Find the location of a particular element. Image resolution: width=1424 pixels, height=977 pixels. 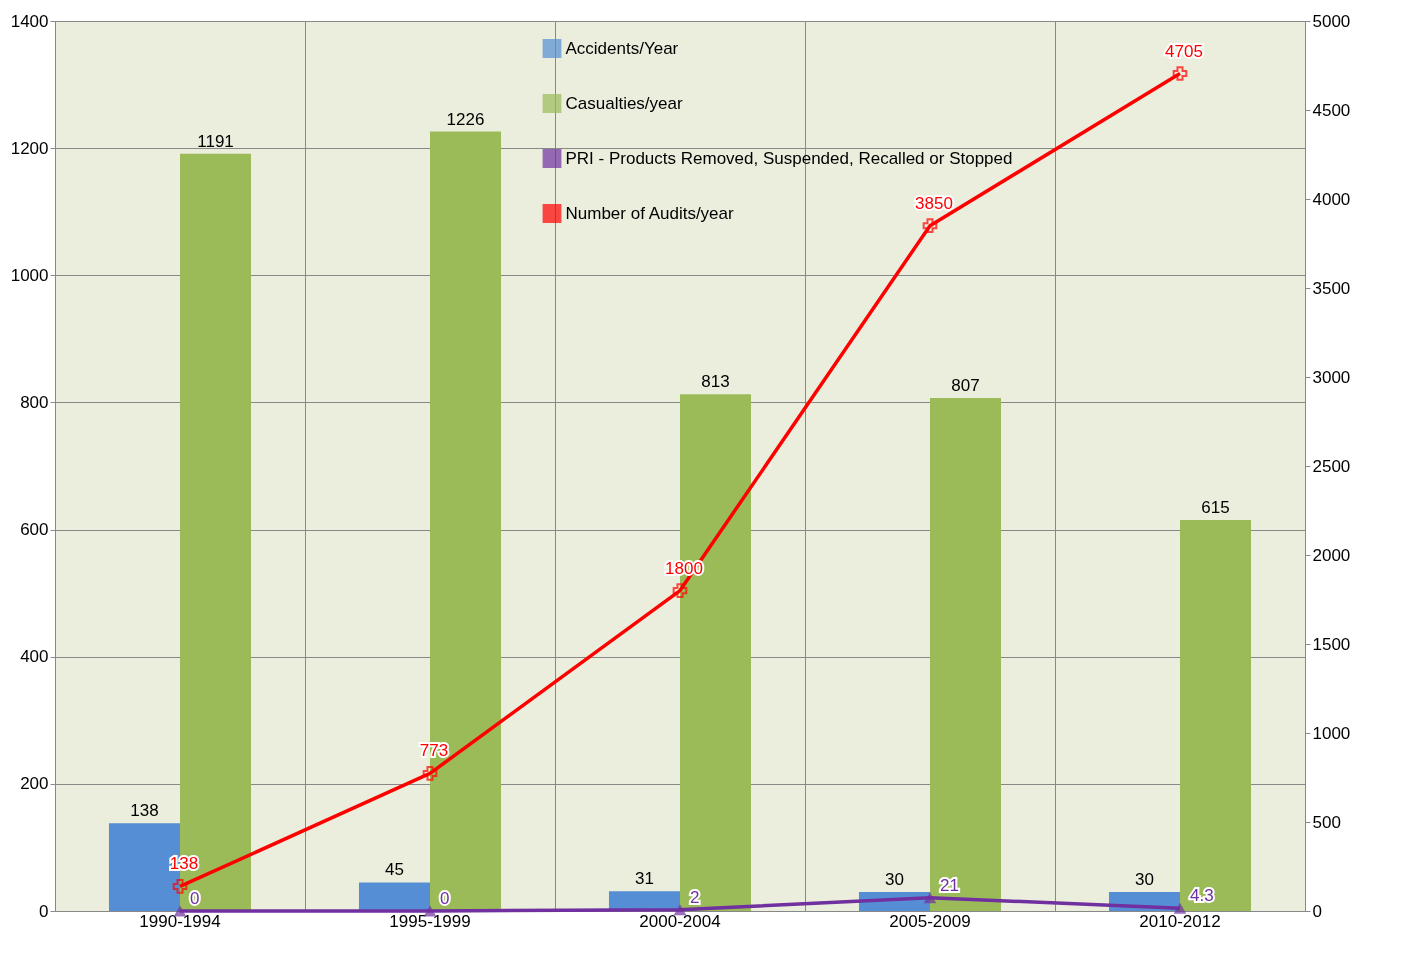

y2-tick-label: 4500 is located at coordinates (1331, 110).